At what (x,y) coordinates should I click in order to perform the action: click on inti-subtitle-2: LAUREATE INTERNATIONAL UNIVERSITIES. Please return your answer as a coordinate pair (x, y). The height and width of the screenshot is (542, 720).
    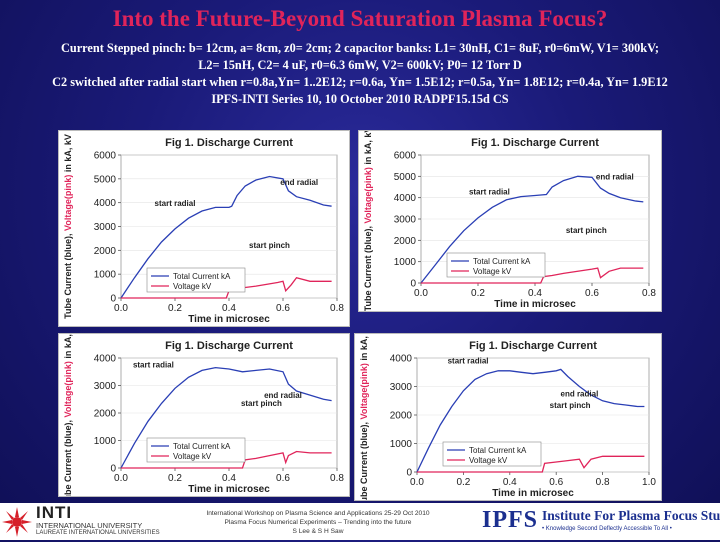
    Looking at the image, I should click on (98, 533).